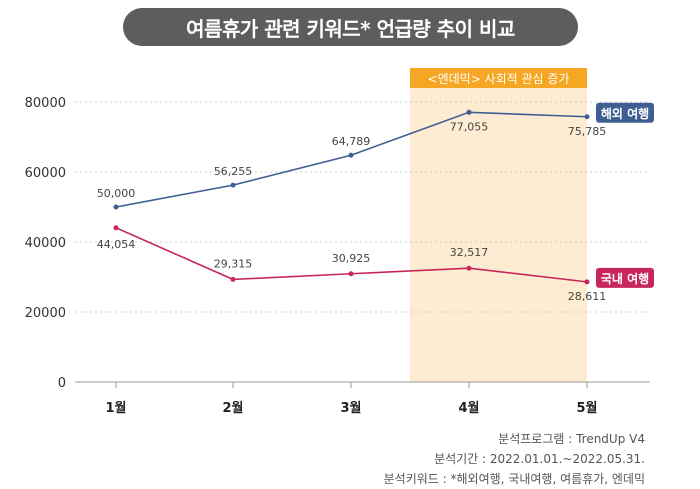 The image size is (700, 489). What do you see at coordinates (45, 103) in the screenshot?
I see `y-tick-label: 80000` at bounding box center [45, 103].